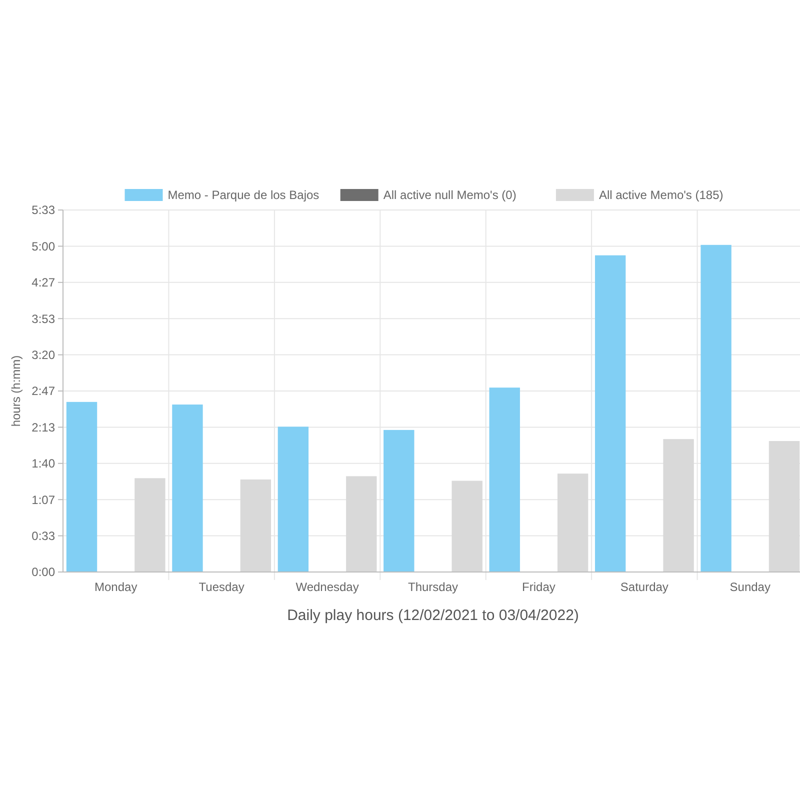 The image size is (800, 800). I want to click on y-tick-label: 1:40, so click(44, 463).